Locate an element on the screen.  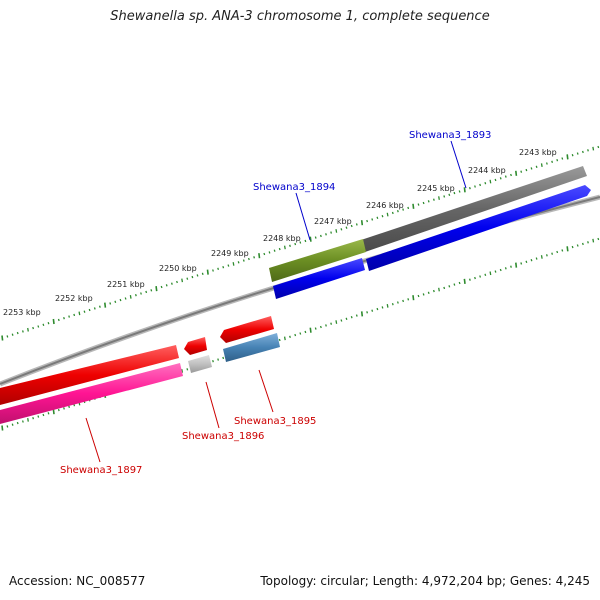
ruler-label: 2245 kbp is located at coordinates (436, 188).